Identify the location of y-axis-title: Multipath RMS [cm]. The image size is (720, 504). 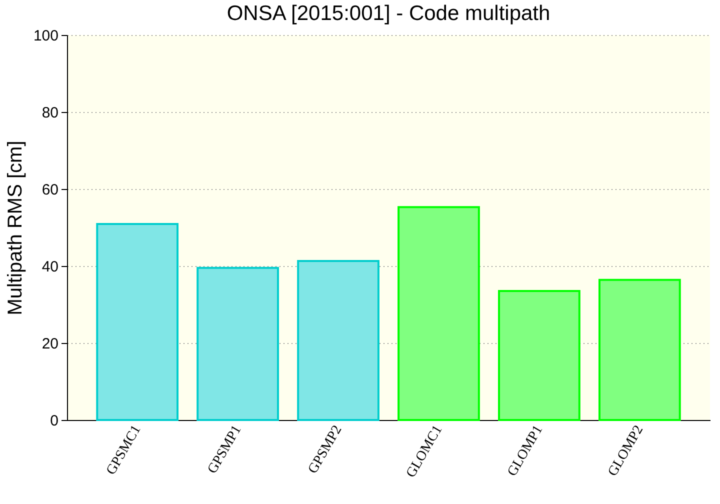
(15, 228).